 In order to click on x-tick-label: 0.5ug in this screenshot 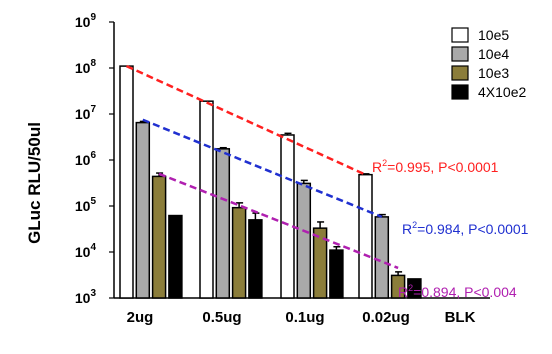, I will do `click(221, 317)`.